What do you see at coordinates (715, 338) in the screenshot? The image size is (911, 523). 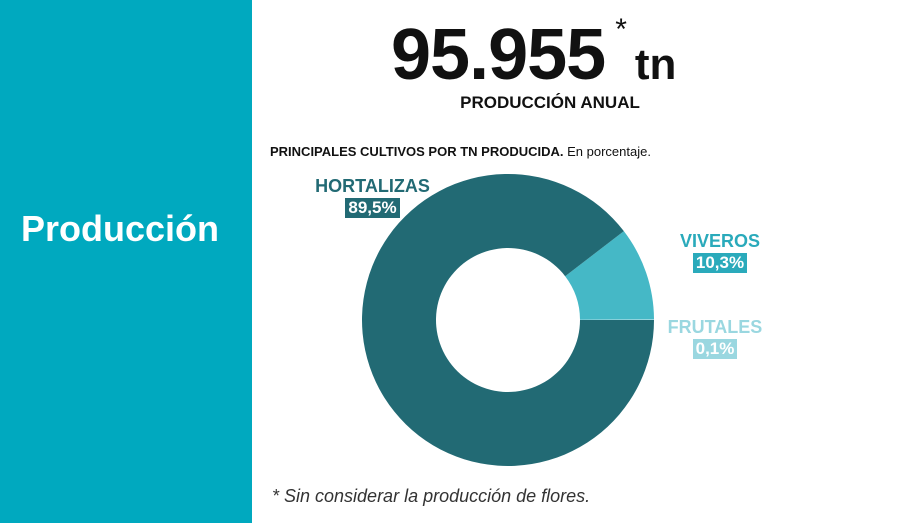 I see `slice-label-frutales: FRUTALES 0,1%` at bounding box center [715, 338].